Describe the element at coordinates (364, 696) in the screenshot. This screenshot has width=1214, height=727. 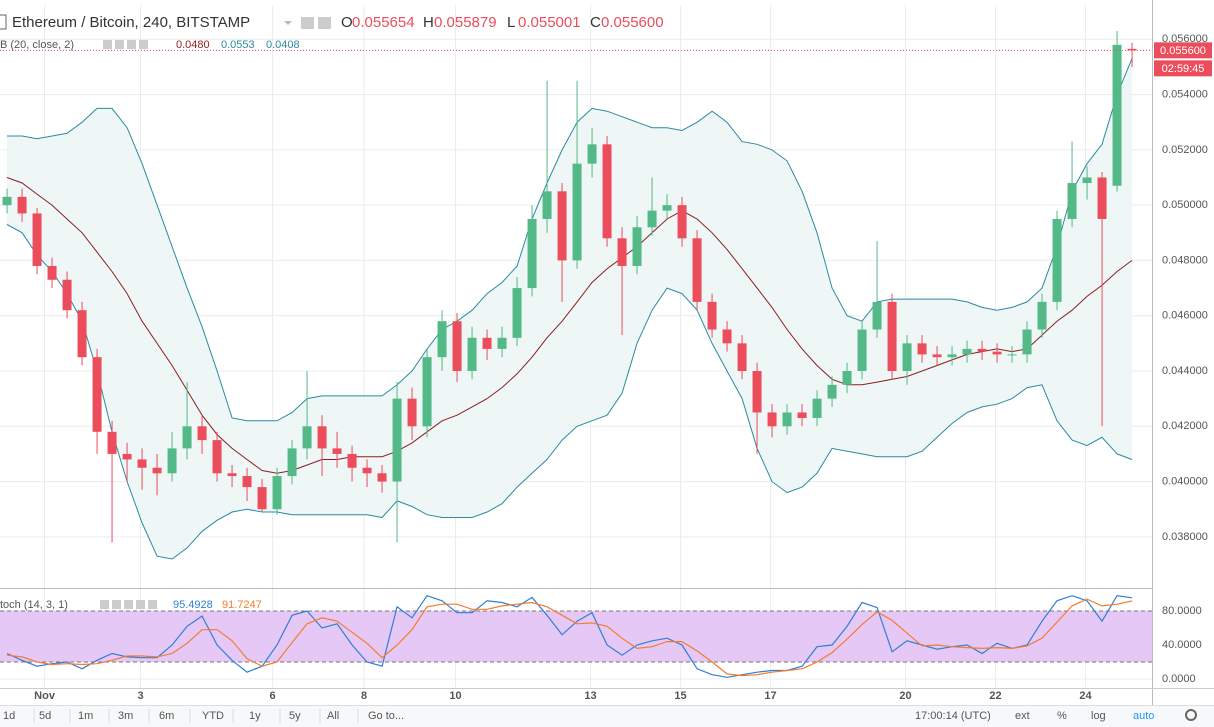
I see `x-tick-label: 8` at that location.